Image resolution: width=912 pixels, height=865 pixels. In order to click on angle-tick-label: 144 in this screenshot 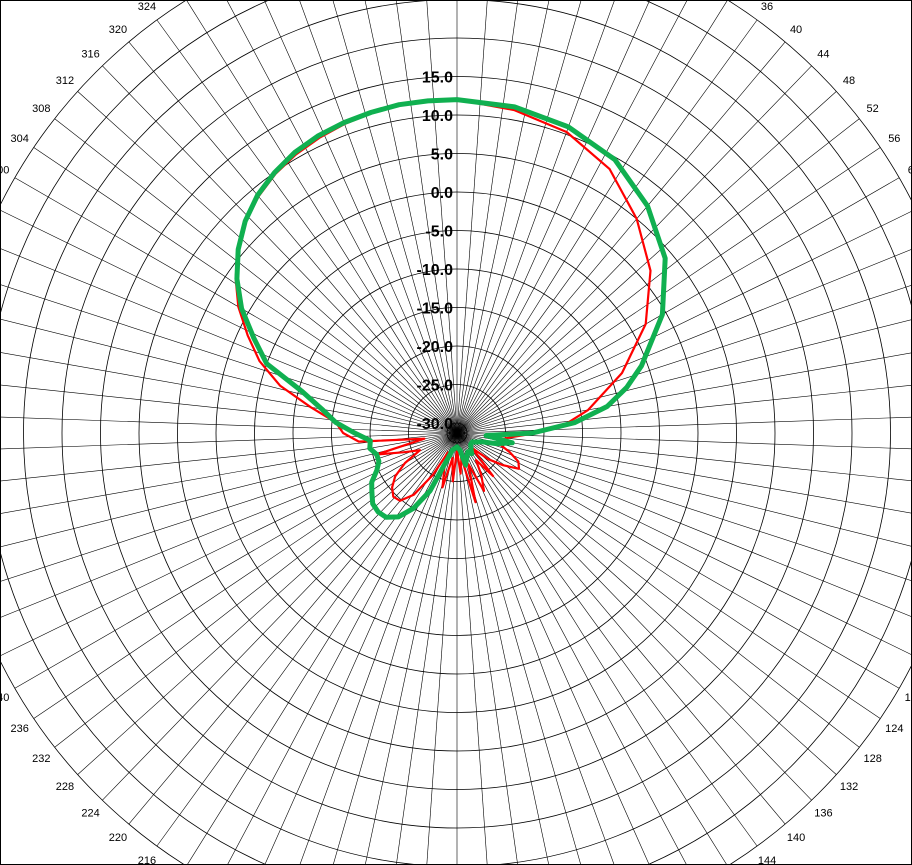, I will do `click(767, 859)`.